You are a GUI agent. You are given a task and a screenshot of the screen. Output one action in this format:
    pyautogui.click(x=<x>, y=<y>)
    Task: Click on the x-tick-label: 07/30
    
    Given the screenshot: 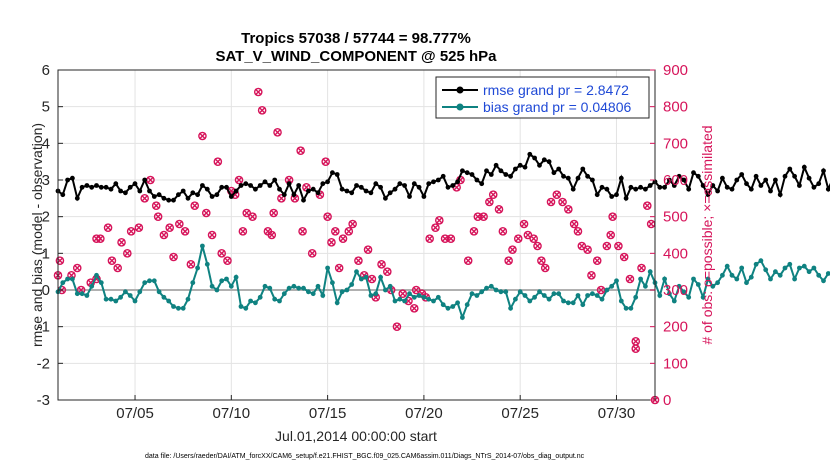 What is the action you would take?
    pyautogui.click(x=617, y=413)
    